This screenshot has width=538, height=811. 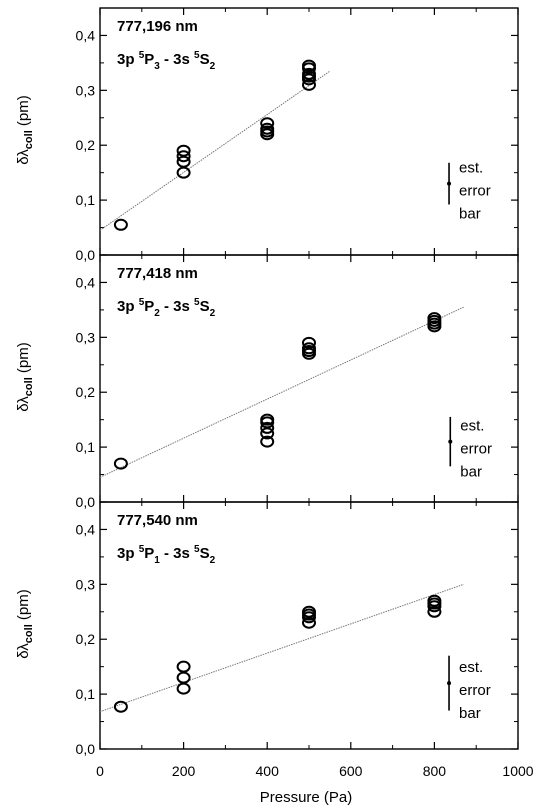 I want to click on y-axis-label-middle: δλcoll (pm), so click(x=25, y=377).